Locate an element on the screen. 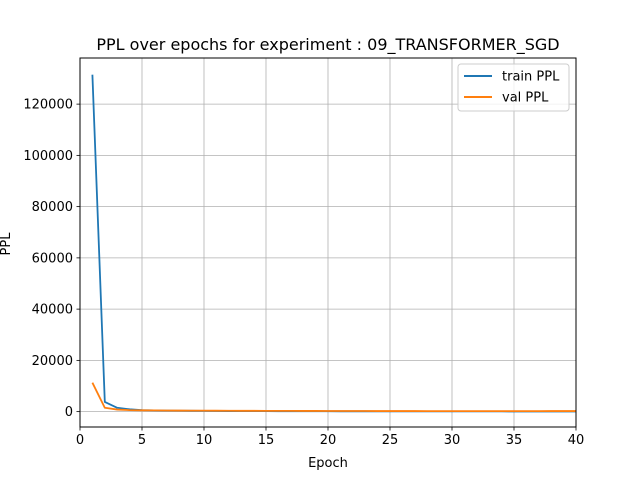 The width and height of the screenshot is (640, 480). x-tick-label: 15 is located at coordinates (266, 440).